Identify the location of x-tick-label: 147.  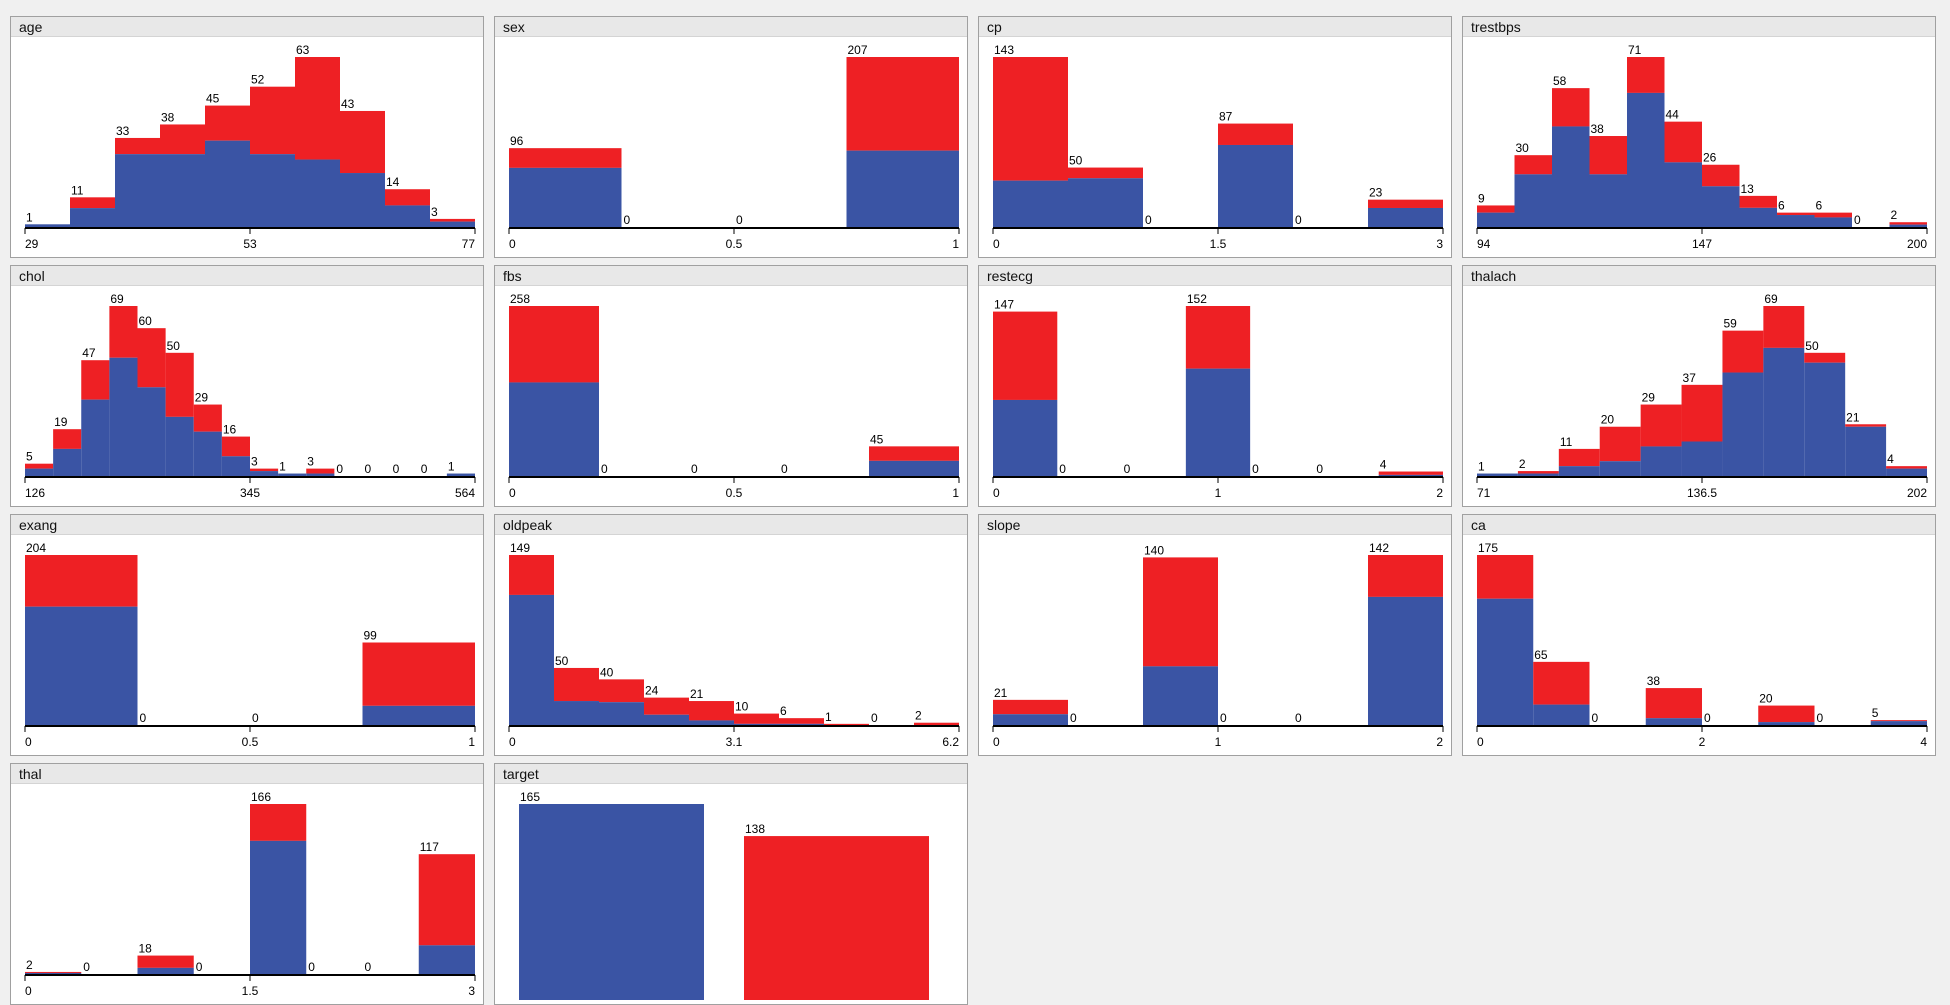
(1702, 244).